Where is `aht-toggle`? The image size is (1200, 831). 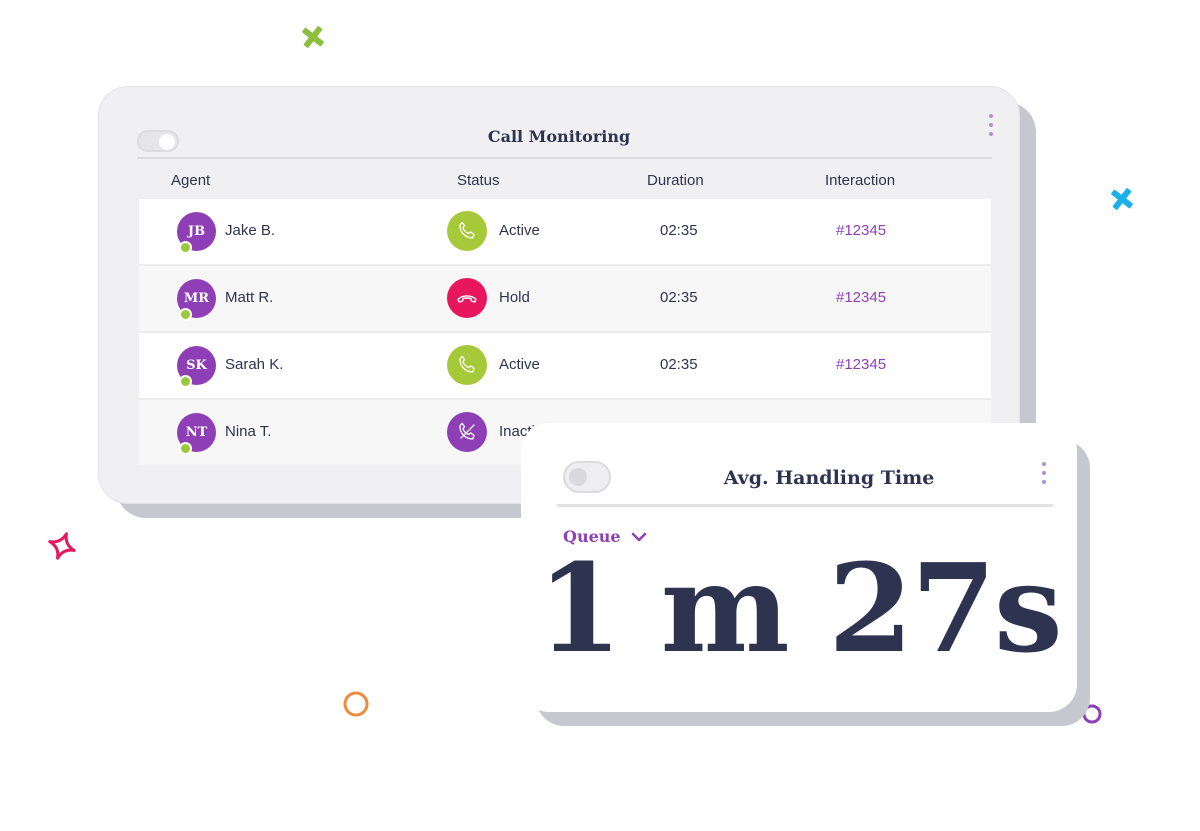 aht-toggle is located at coordinates (587, 477).